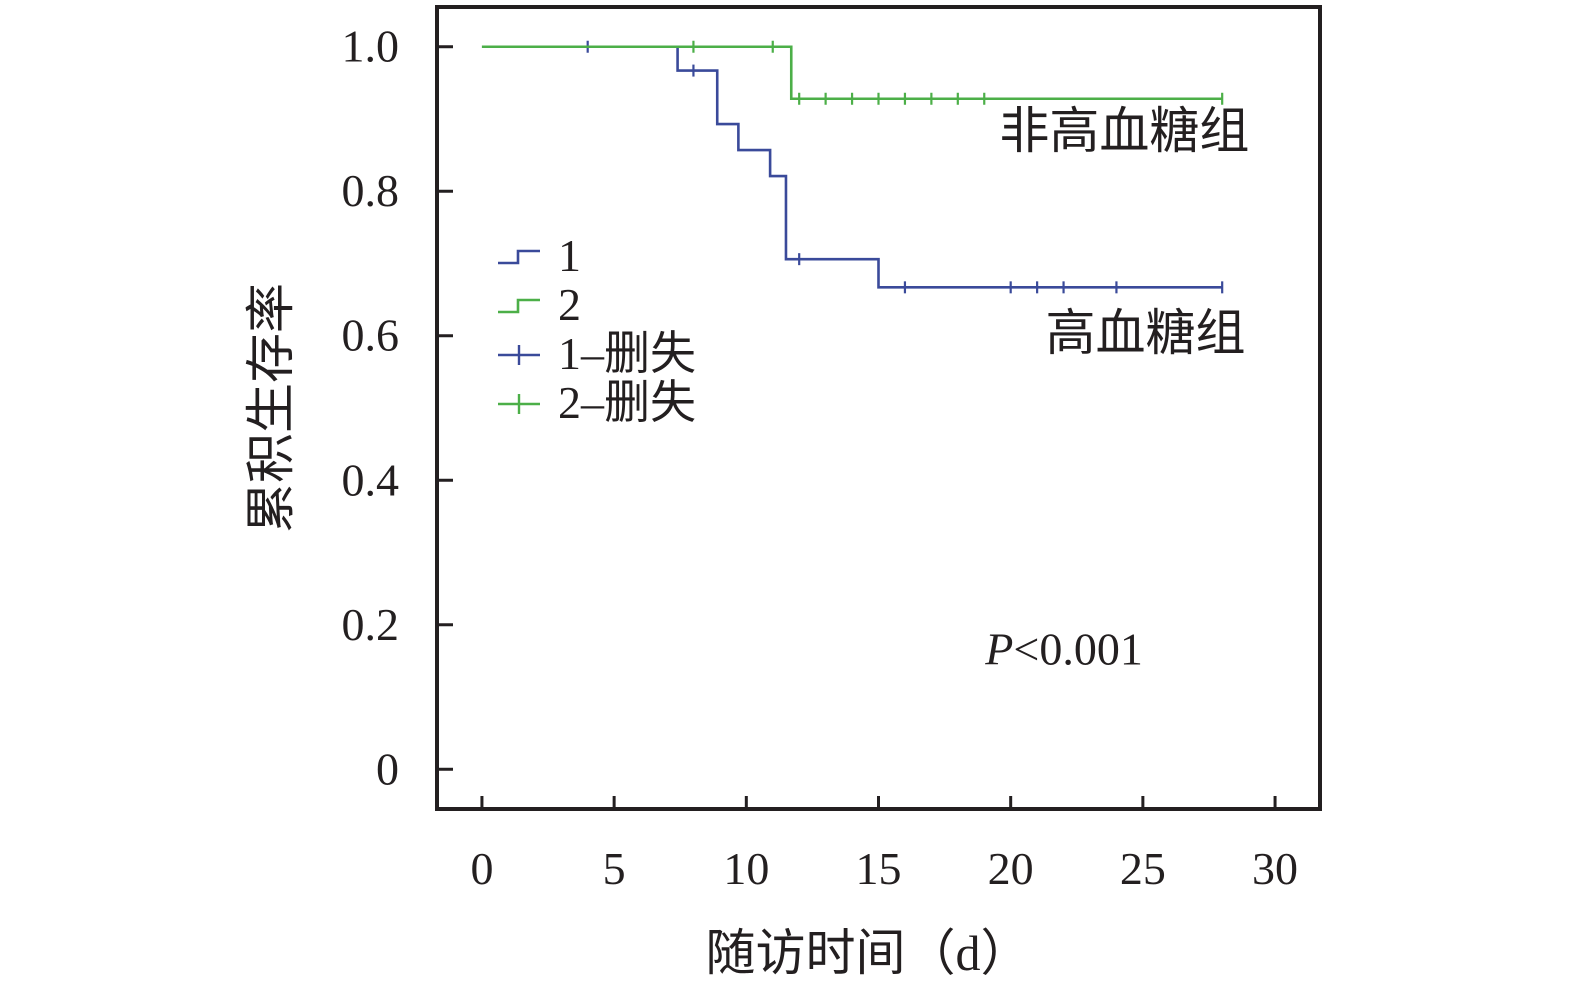 The height and width of the screenshot is (984, 1575). I want to click on legend-item: 1, so click(539, 255).